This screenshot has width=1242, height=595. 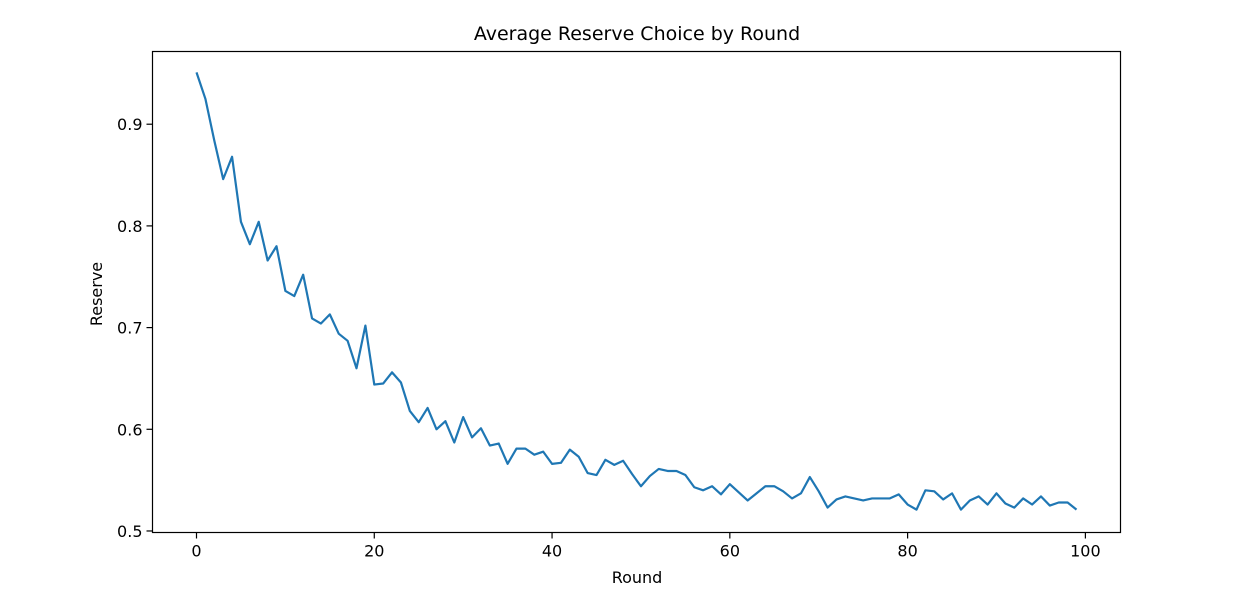 What do you see at coordinates (637, 34) in the screenshot?
I see `chart-title: Average Reserve Choice by Round` at bounding box center [637, 34].